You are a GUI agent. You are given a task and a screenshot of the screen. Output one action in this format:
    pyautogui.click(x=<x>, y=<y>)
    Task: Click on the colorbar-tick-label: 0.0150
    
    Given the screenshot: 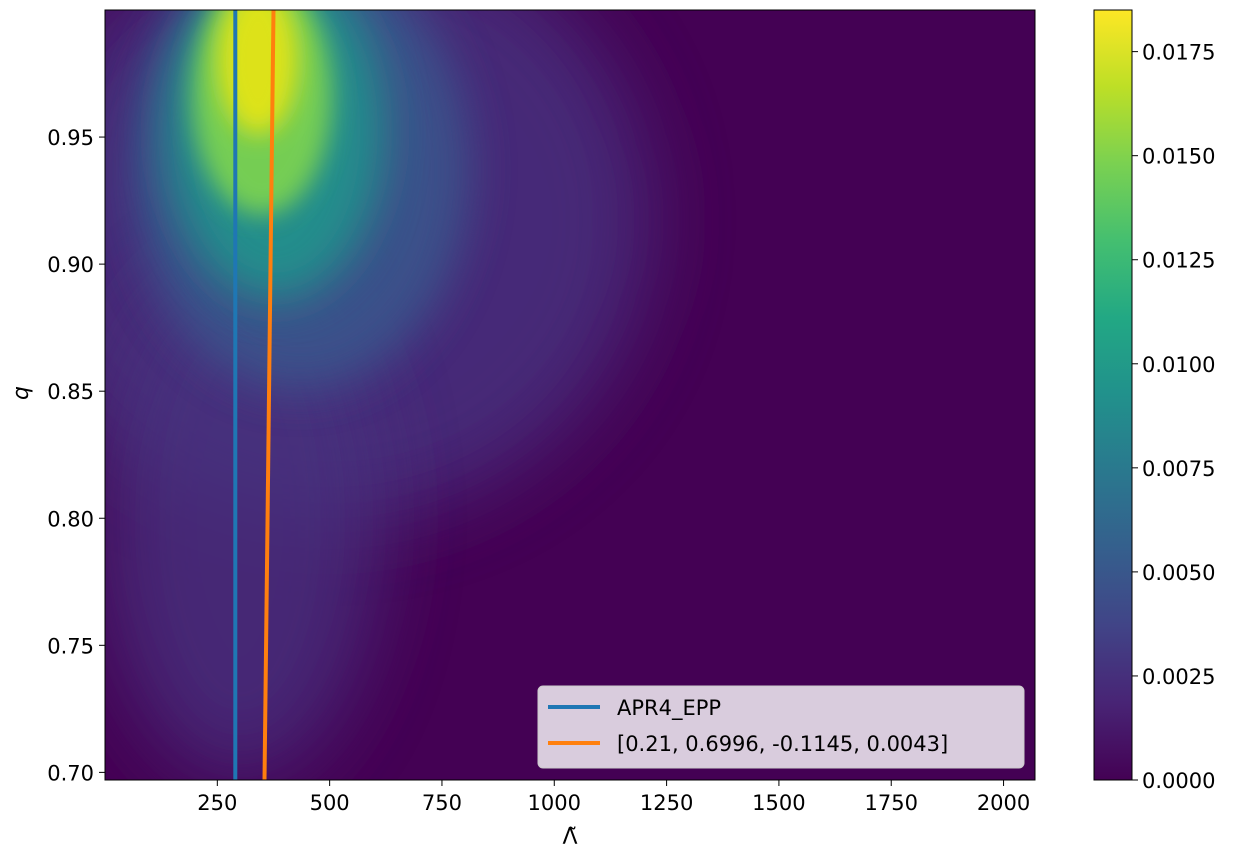 What is the action you would take?
    pyautogui.click(x=1178, y=157)
    